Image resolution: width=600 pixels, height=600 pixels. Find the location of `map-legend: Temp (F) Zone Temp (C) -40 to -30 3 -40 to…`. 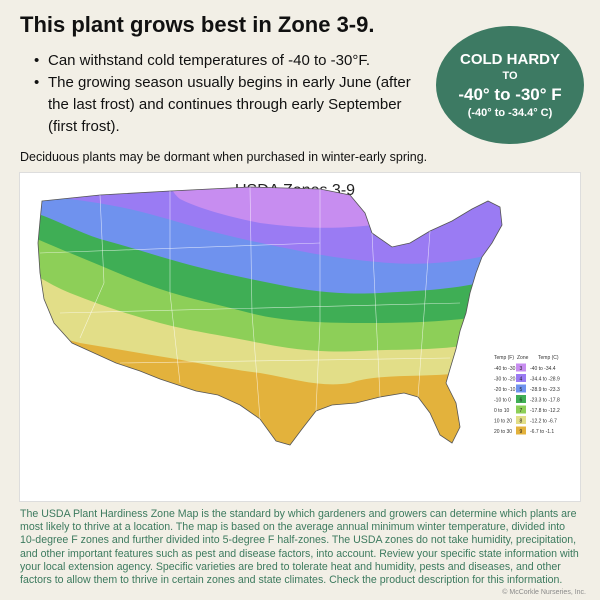

map-legend: Temp (F) Zone Temp (C) -40 to -30 3 -40 to… is located at coordinates (527, 395).